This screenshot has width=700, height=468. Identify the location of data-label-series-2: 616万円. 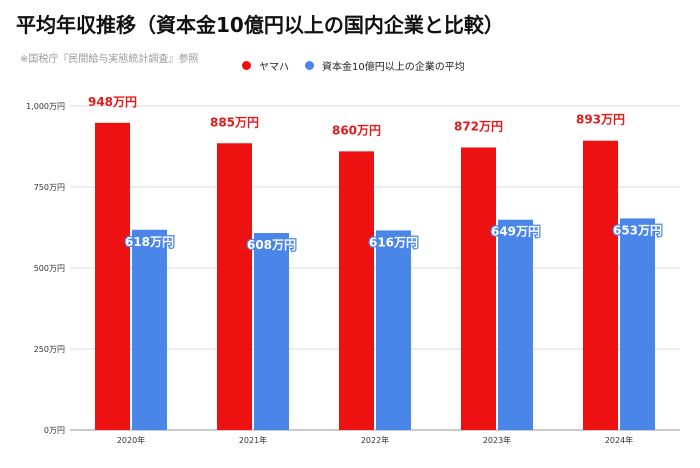
(393, 242).